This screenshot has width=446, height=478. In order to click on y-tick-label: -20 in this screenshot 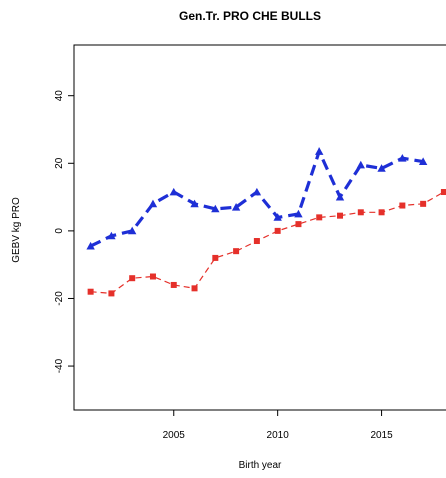, I will do `click(59, 298)`.